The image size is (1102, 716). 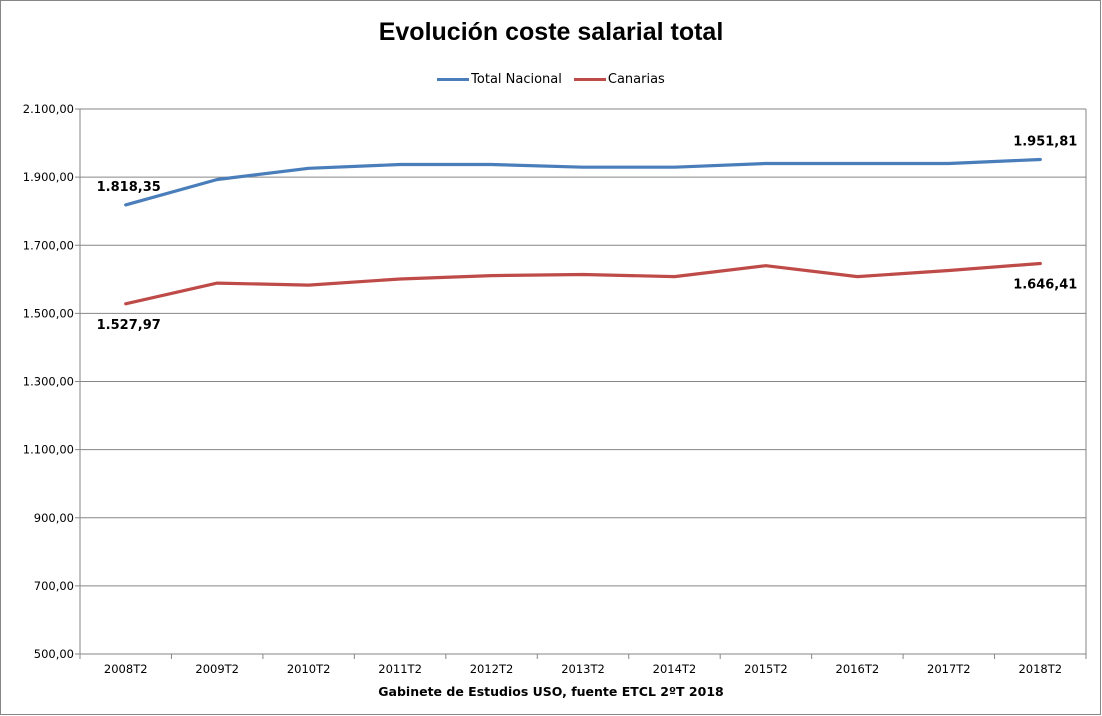 I want to click on x-tick-label: 2018T2, so click(x=1040, y=669).